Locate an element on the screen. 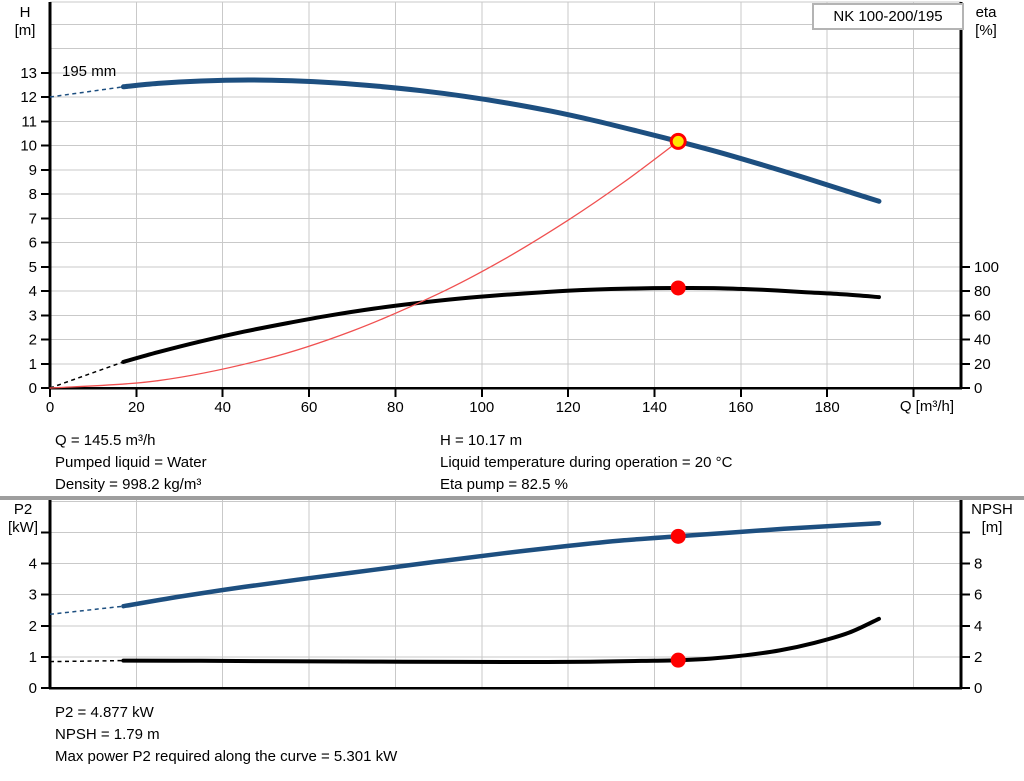 The width and height of the screenshot is (1024, 781). p2-axis-title: P2 [kW] is located at coordinates (23, 519).